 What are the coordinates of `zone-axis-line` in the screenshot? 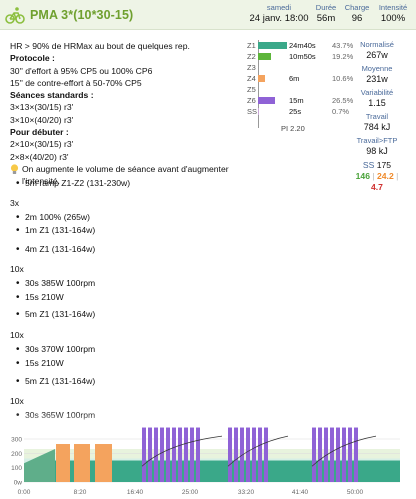 It's located at (258, 84).